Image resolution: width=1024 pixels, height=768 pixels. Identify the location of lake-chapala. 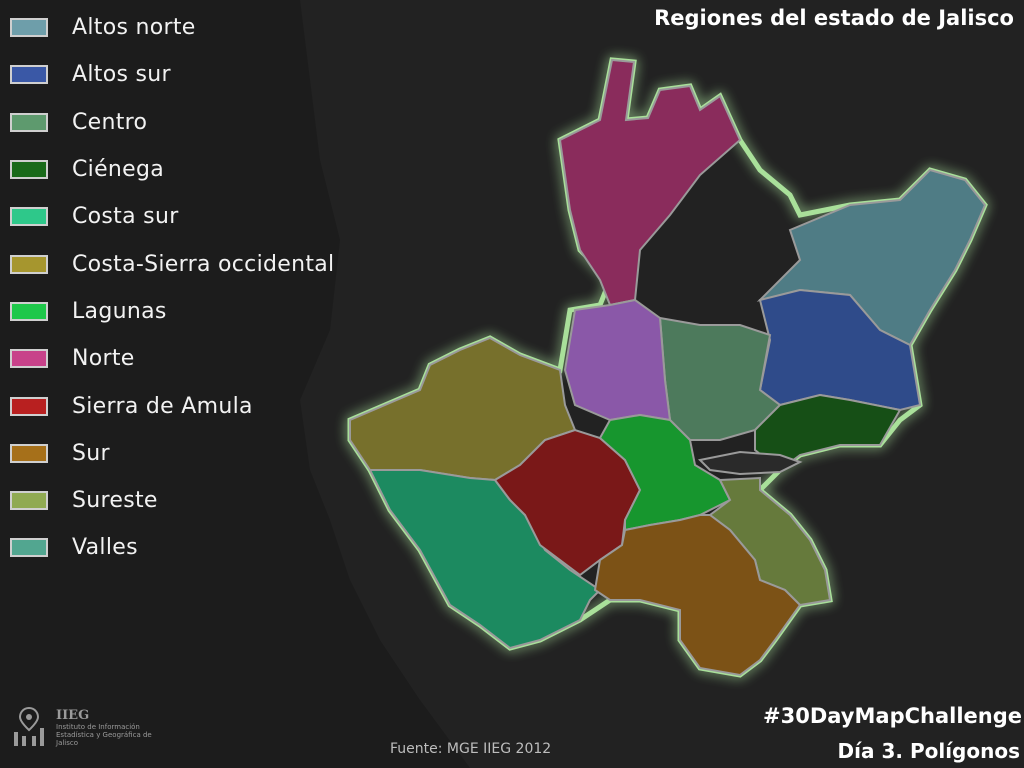
(750, 463).